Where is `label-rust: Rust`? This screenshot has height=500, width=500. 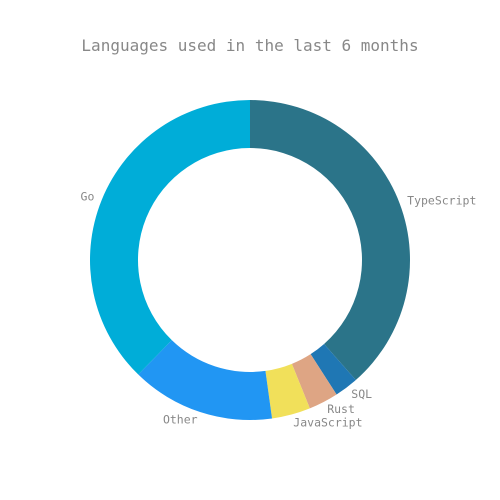
label-rust: Rust is located at coordinates (341, 409).